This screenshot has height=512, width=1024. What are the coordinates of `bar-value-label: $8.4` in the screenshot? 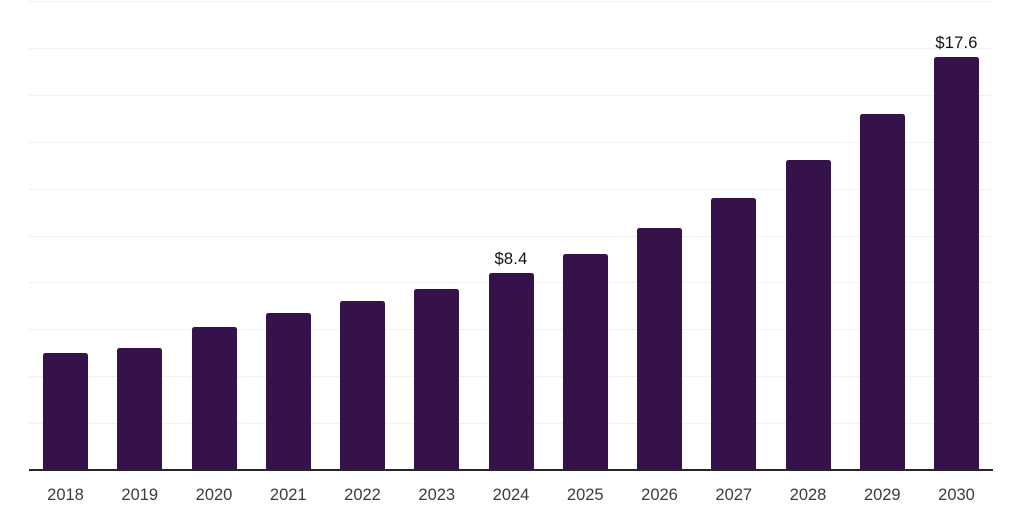 It's located at (511, 259).